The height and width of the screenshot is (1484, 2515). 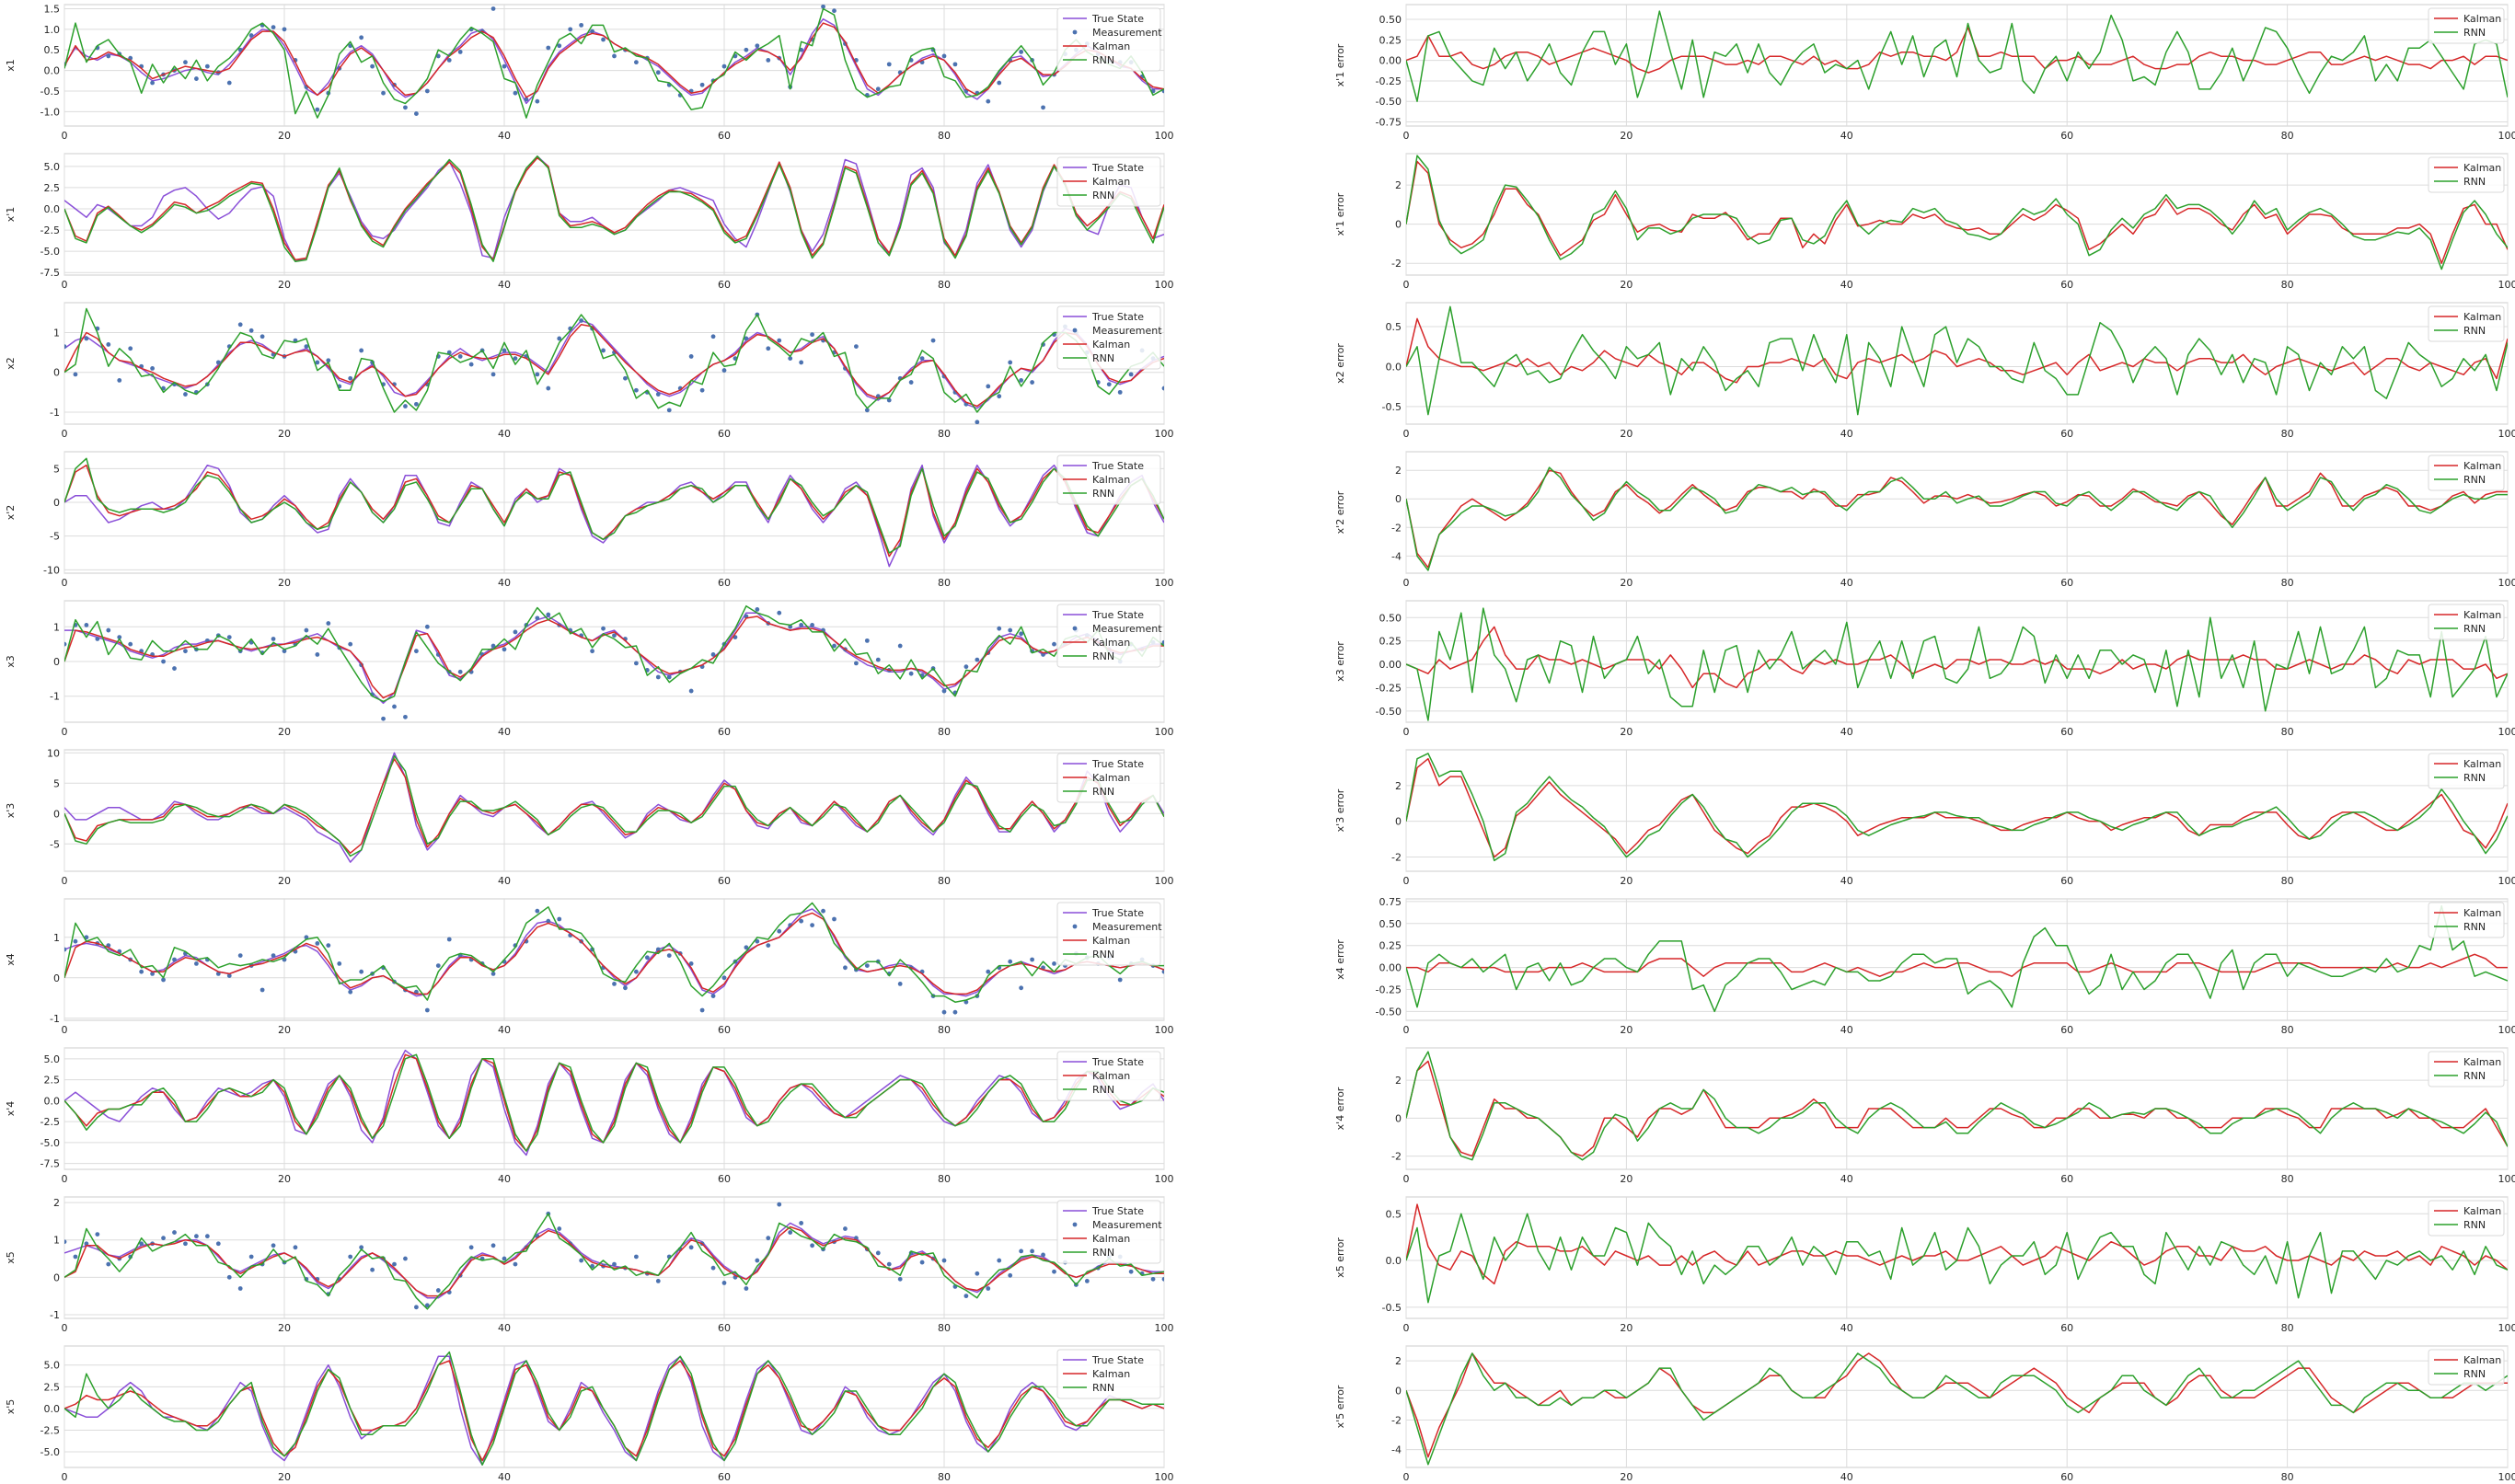 I want to click on y-axis-label: x'4, so click(x=11, y=1109).